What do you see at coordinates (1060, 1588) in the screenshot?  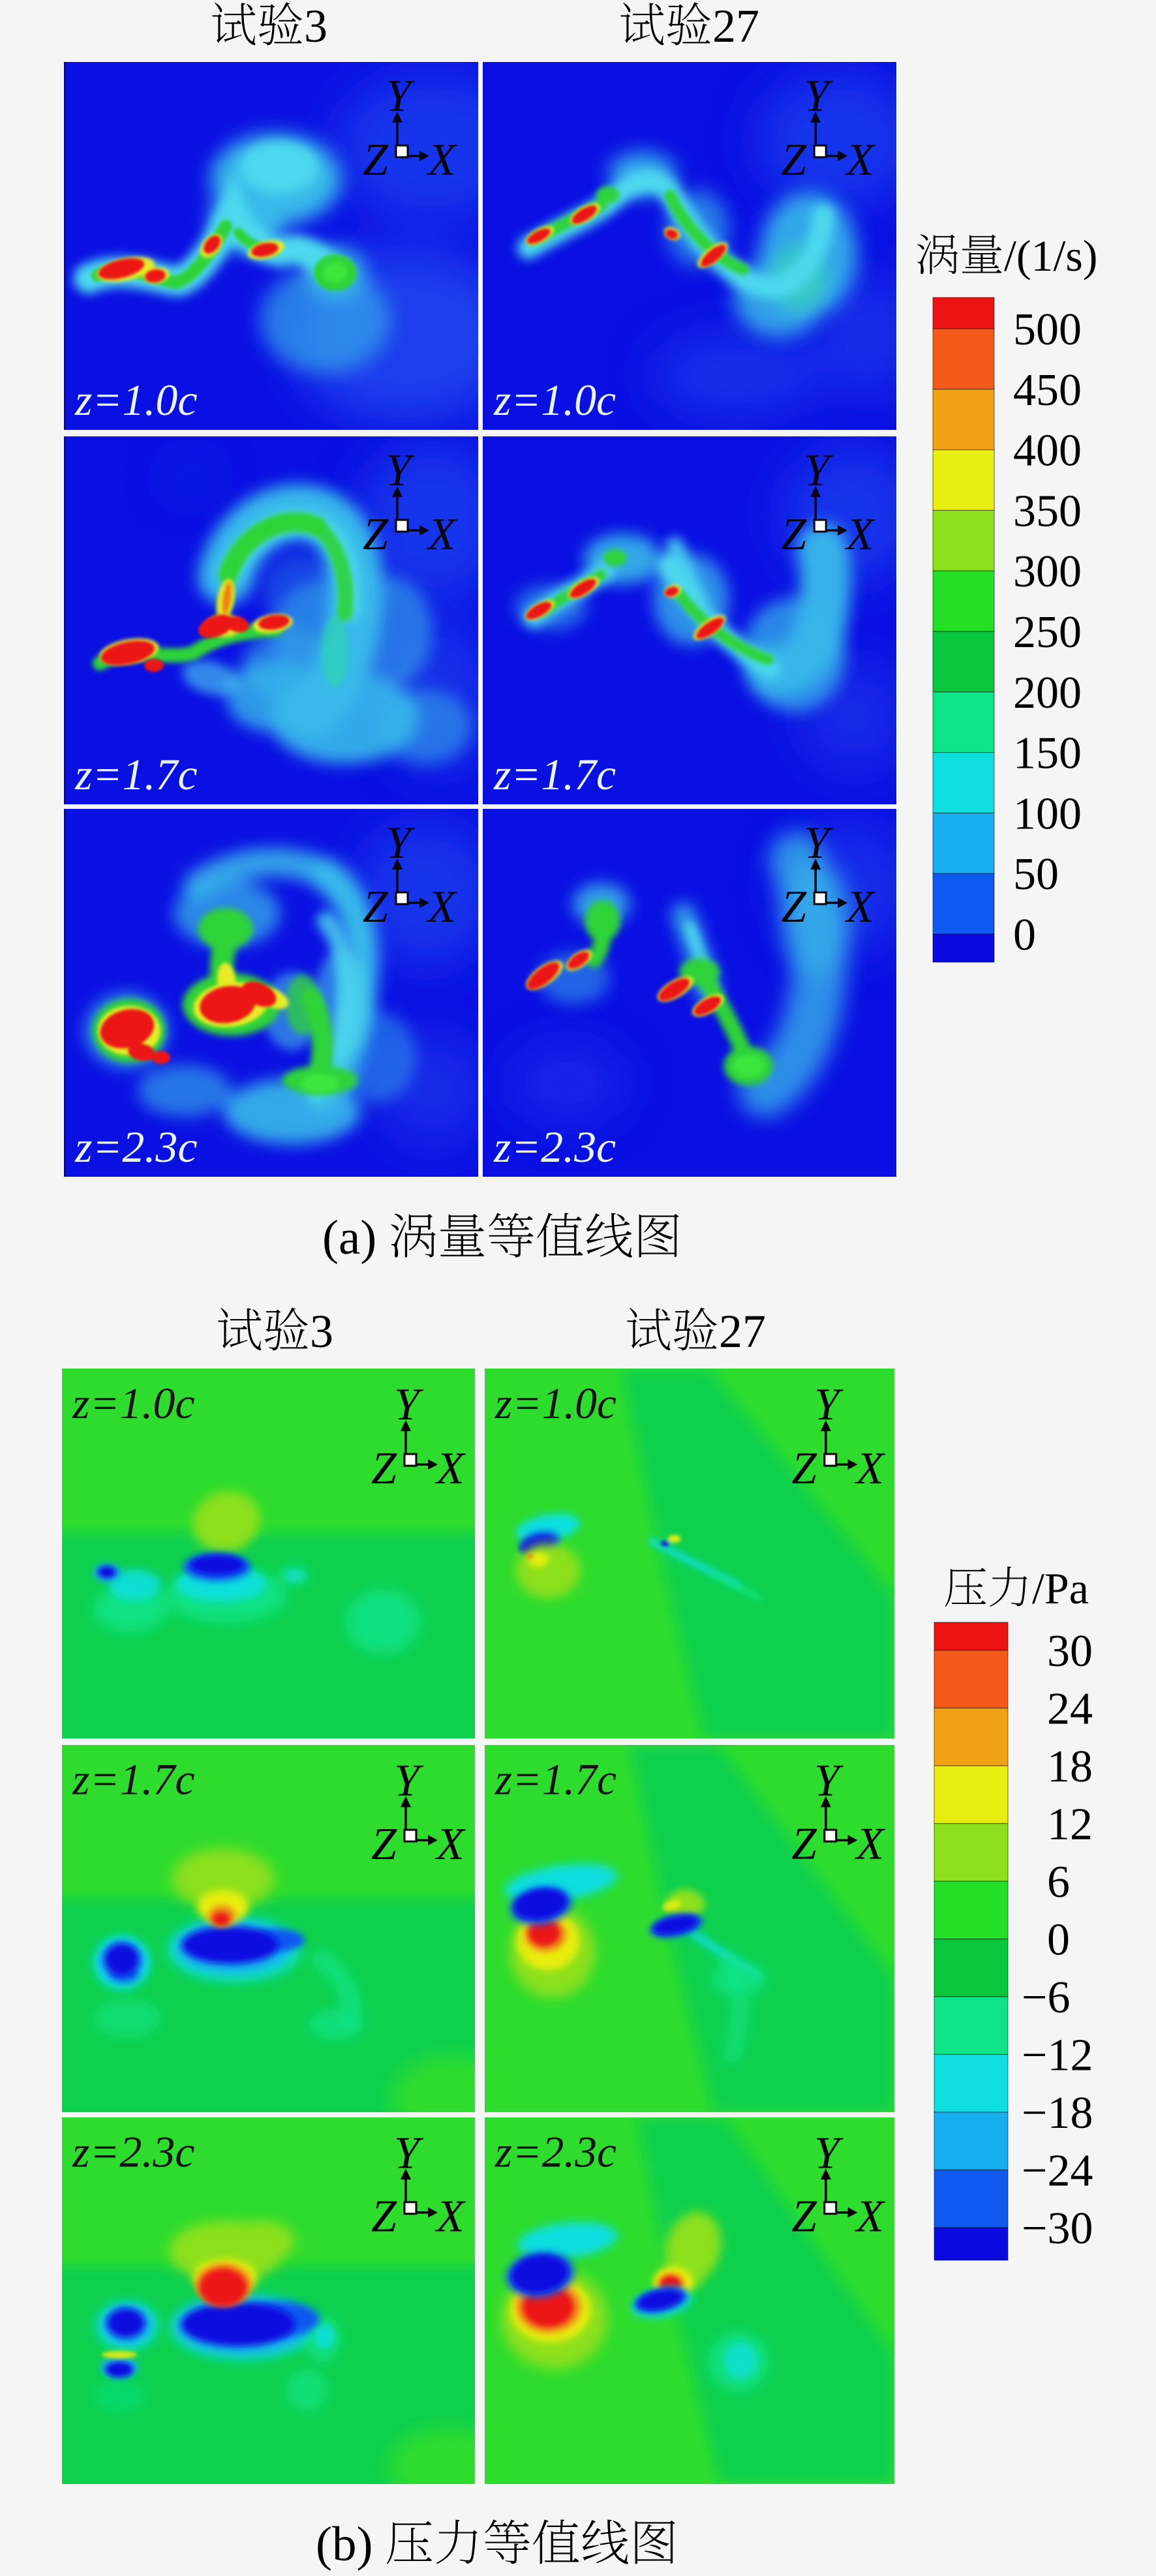 I see `svg-text: /Pa` at bounding box center [1060, 1588].